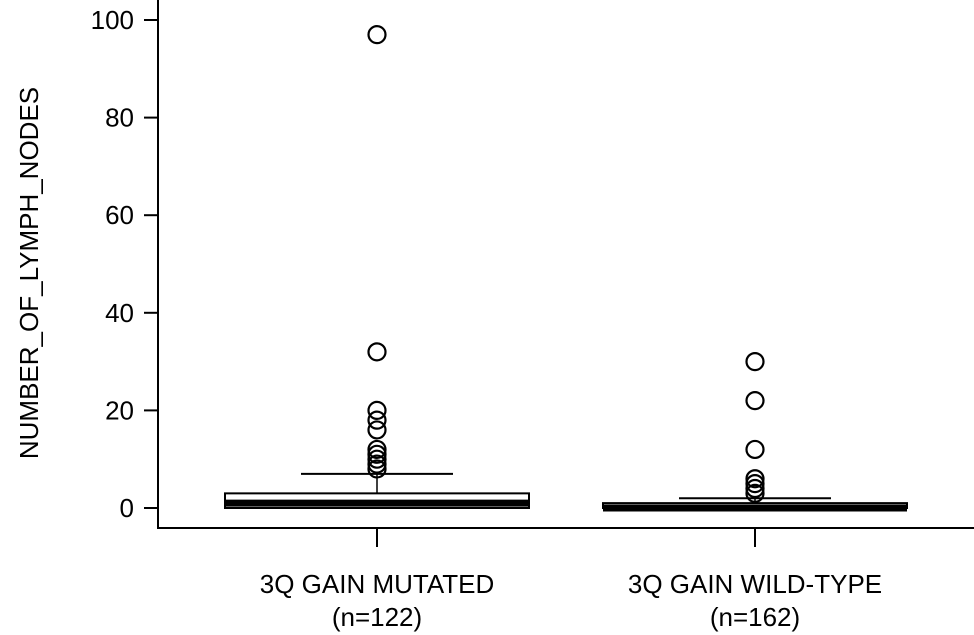  Describe the element at coordinates (755, 584) in the screenshot. I see `x-tick-label: 3Q GAIN WILD-TYPE` at that location.